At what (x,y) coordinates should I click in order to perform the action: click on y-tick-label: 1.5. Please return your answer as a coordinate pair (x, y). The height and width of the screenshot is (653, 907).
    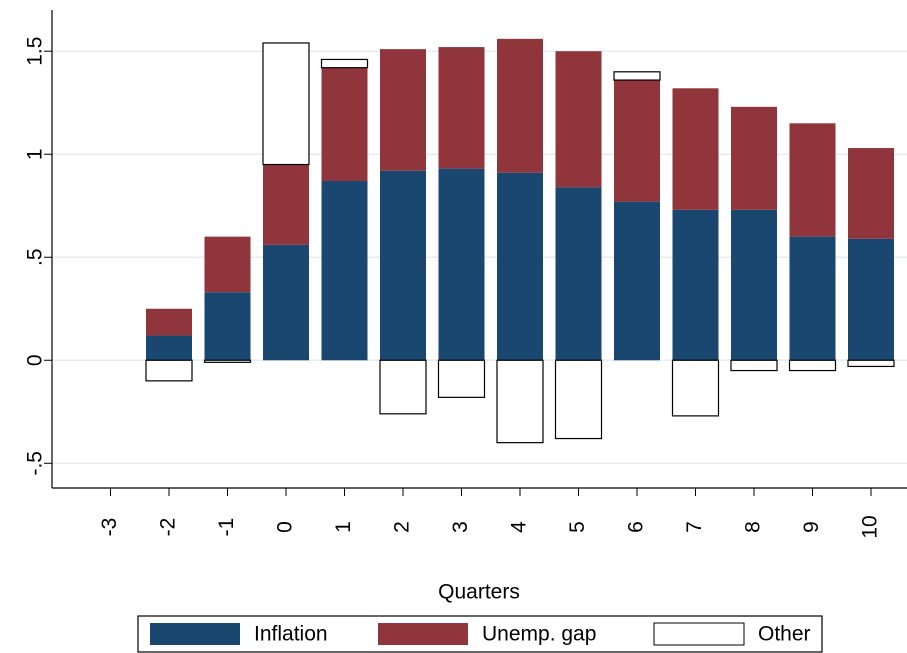
    Looking at the image, I should click on (35, 51).